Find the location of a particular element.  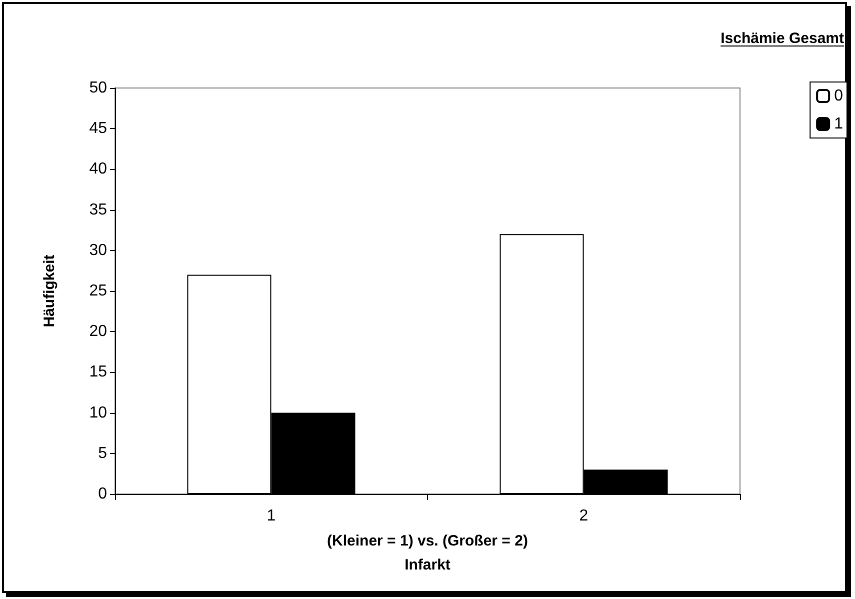

y-axis-title: Häufigkeit is located at coordinates (49, 291).